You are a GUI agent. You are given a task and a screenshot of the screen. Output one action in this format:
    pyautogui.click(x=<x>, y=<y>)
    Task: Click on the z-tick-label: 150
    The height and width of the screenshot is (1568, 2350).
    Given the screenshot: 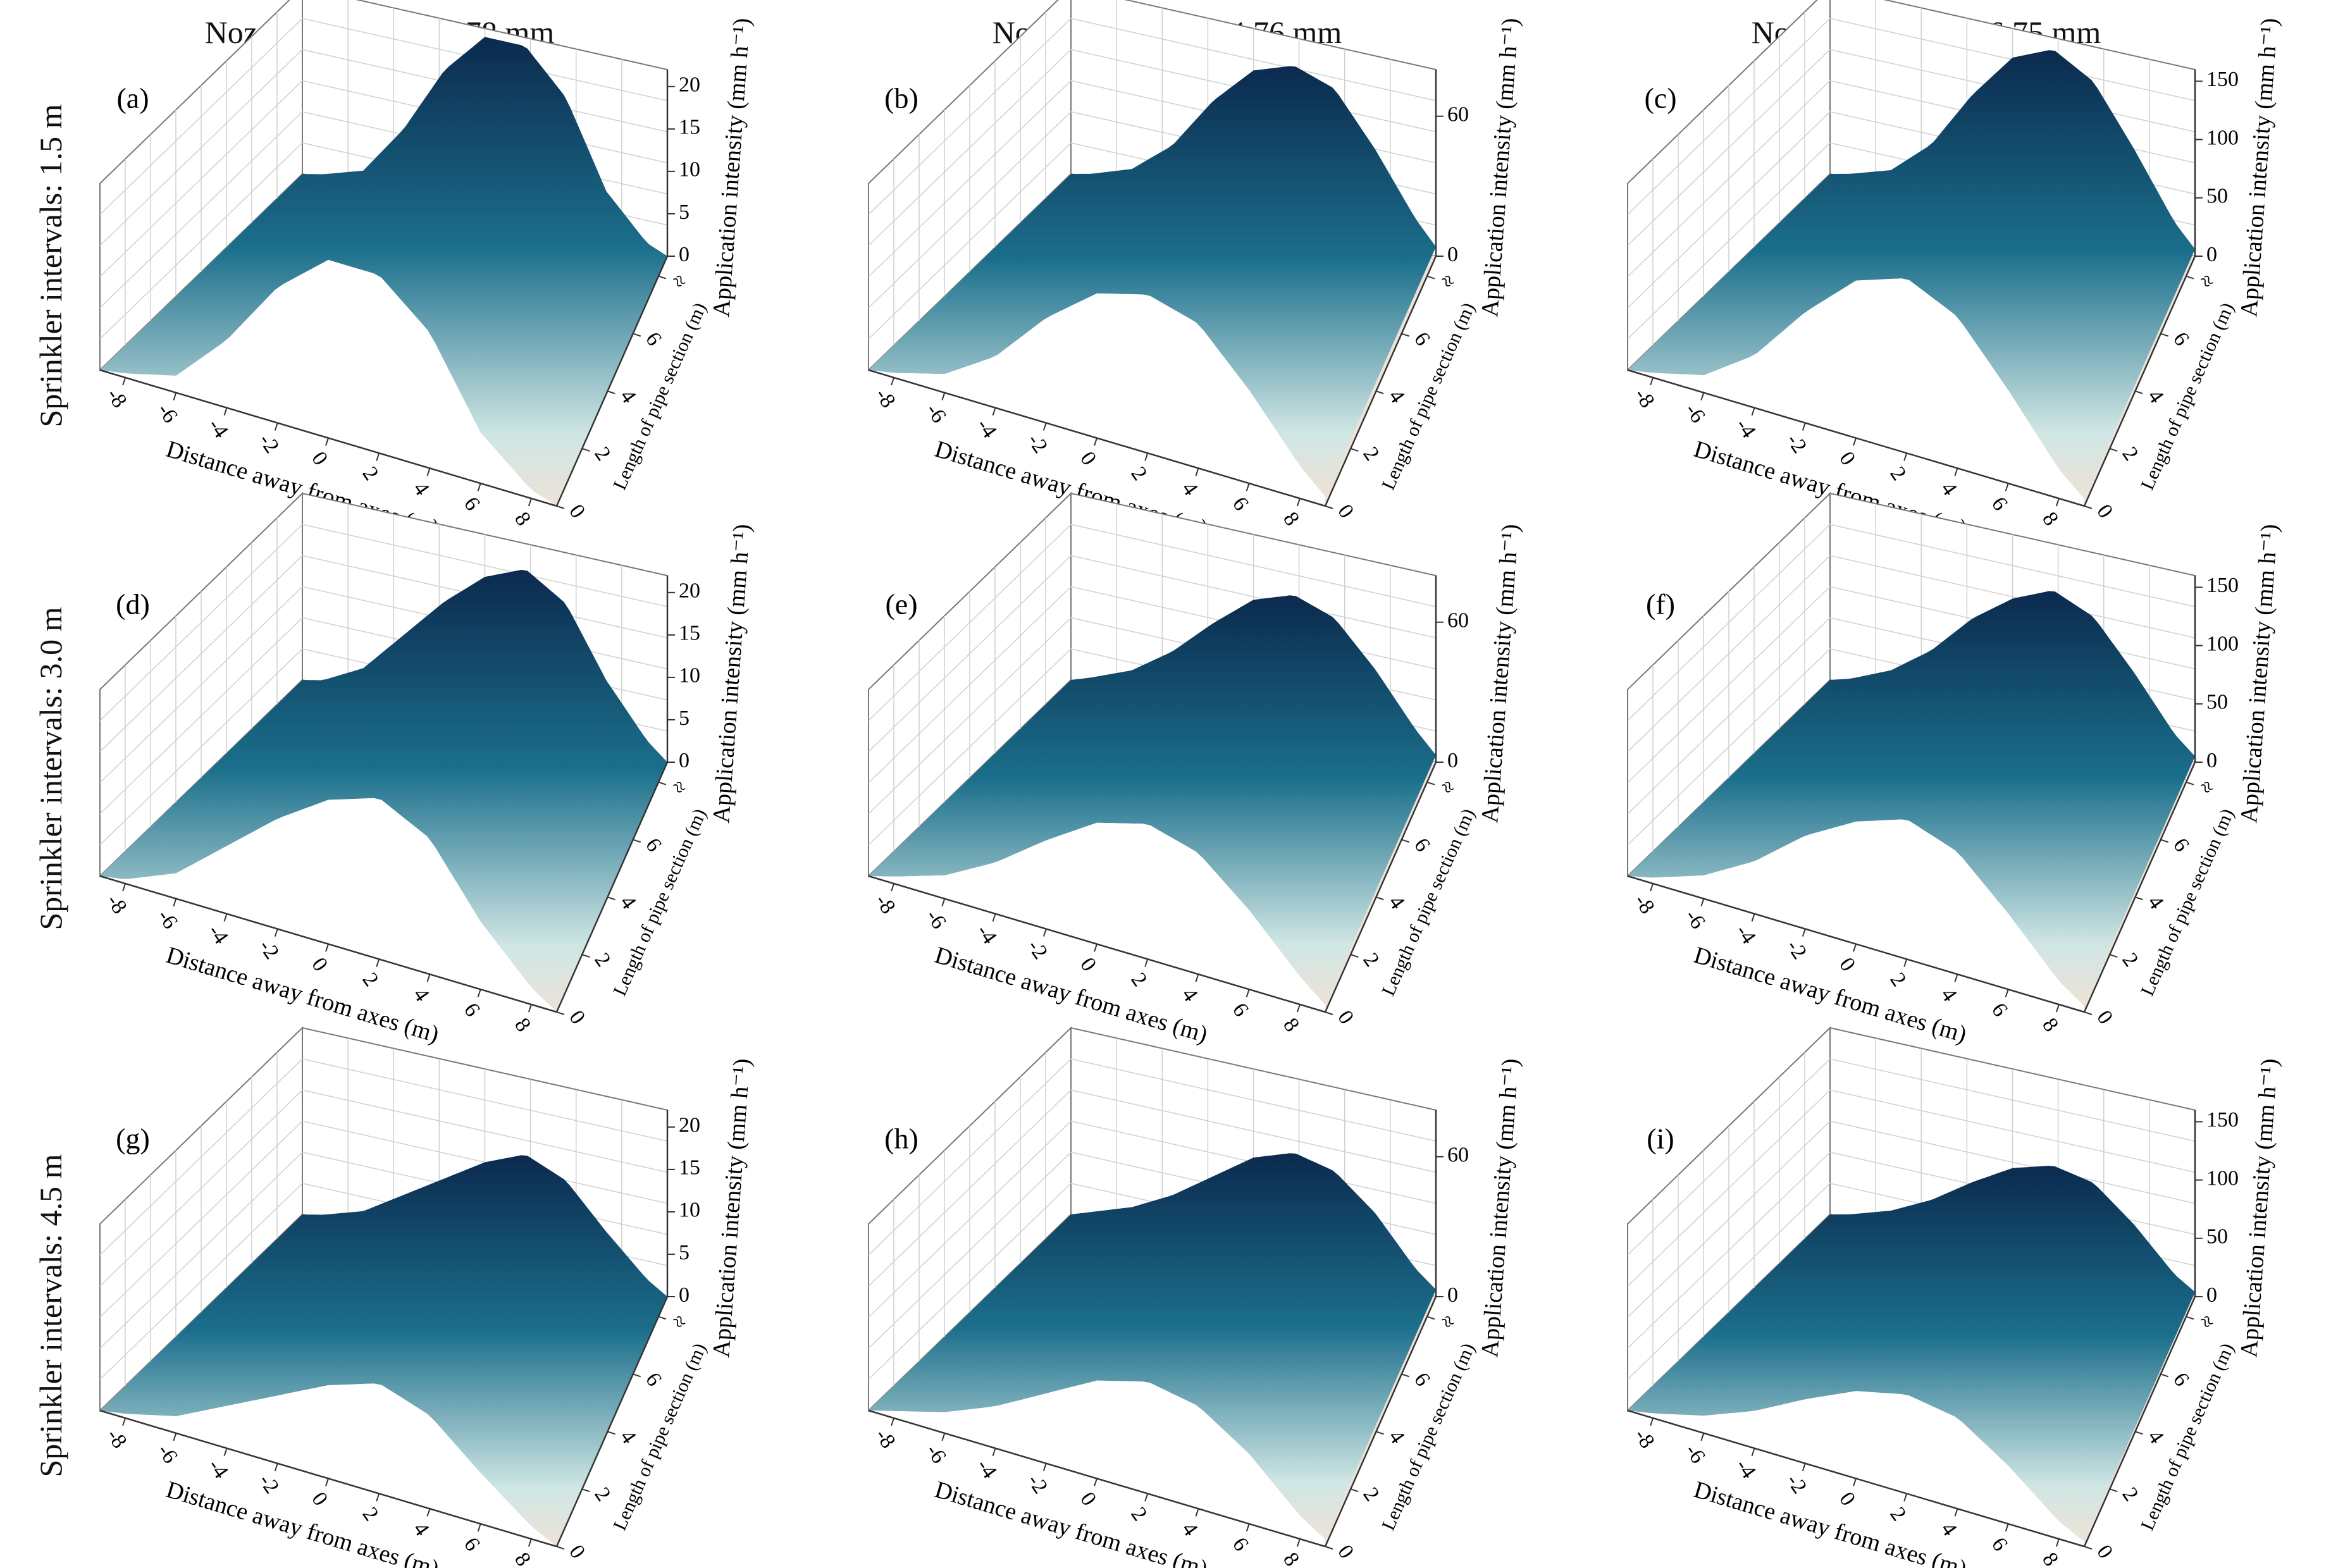 What is the action you would take?
    pyautogui.click(x=2222, y=585)
    